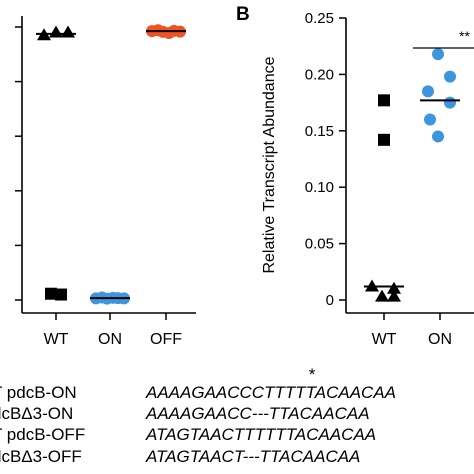 Image resolution: width=474 pixels, height=474 pixels. What do you see at coordinates (269, 164) in the screenshot?
I see `panel-b-y-axis-label: Relative Transcript Abundance` at bounding box center [269, 164].